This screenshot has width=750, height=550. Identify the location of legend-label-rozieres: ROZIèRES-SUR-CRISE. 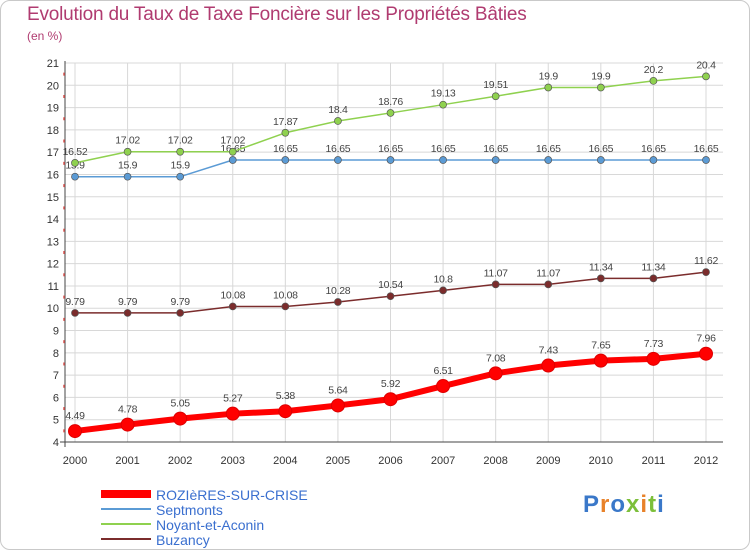
(232, 495).